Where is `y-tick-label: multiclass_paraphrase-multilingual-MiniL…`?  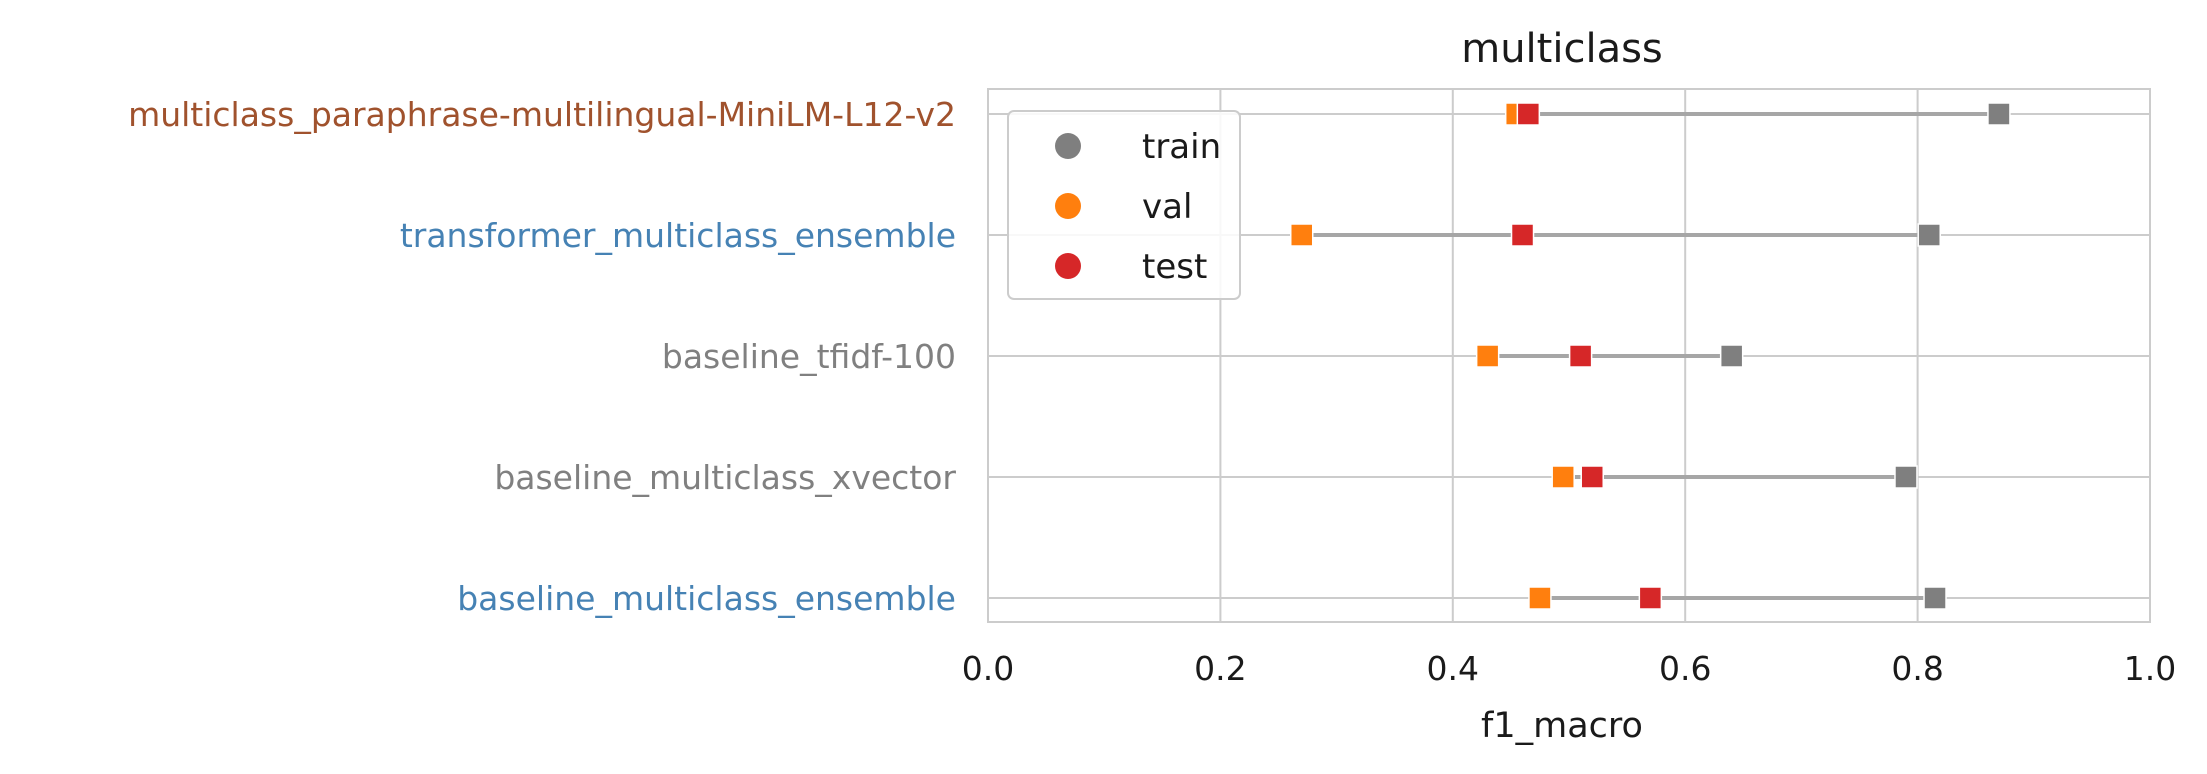
y-tick-label: multiclass_paraphrase-multilingual-MiniL… is located at coordinates (542, 114).